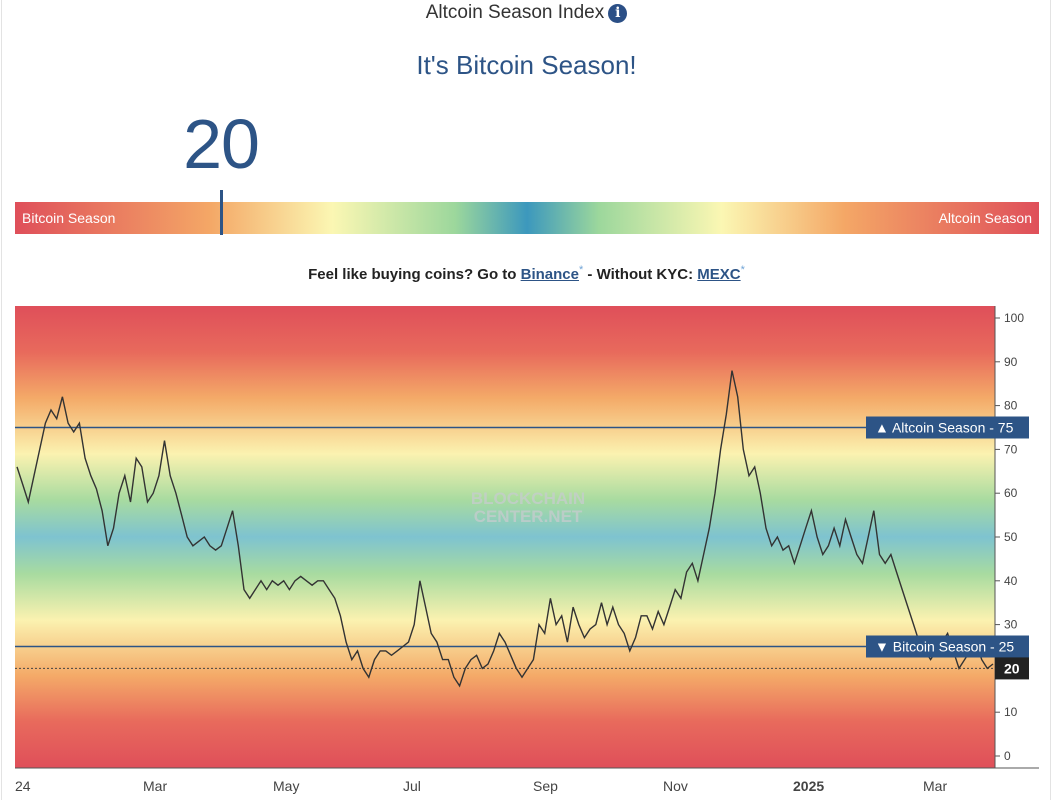  What do you see at coordinates (581, 270) in the screenshot?
I see `binance-asterisk: *` at bounding box center [581, 270].